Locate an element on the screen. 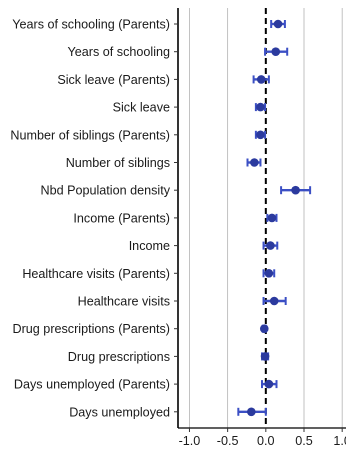  category-label-13: Days unemployed (Parents) is located at coordinates (92, 385).